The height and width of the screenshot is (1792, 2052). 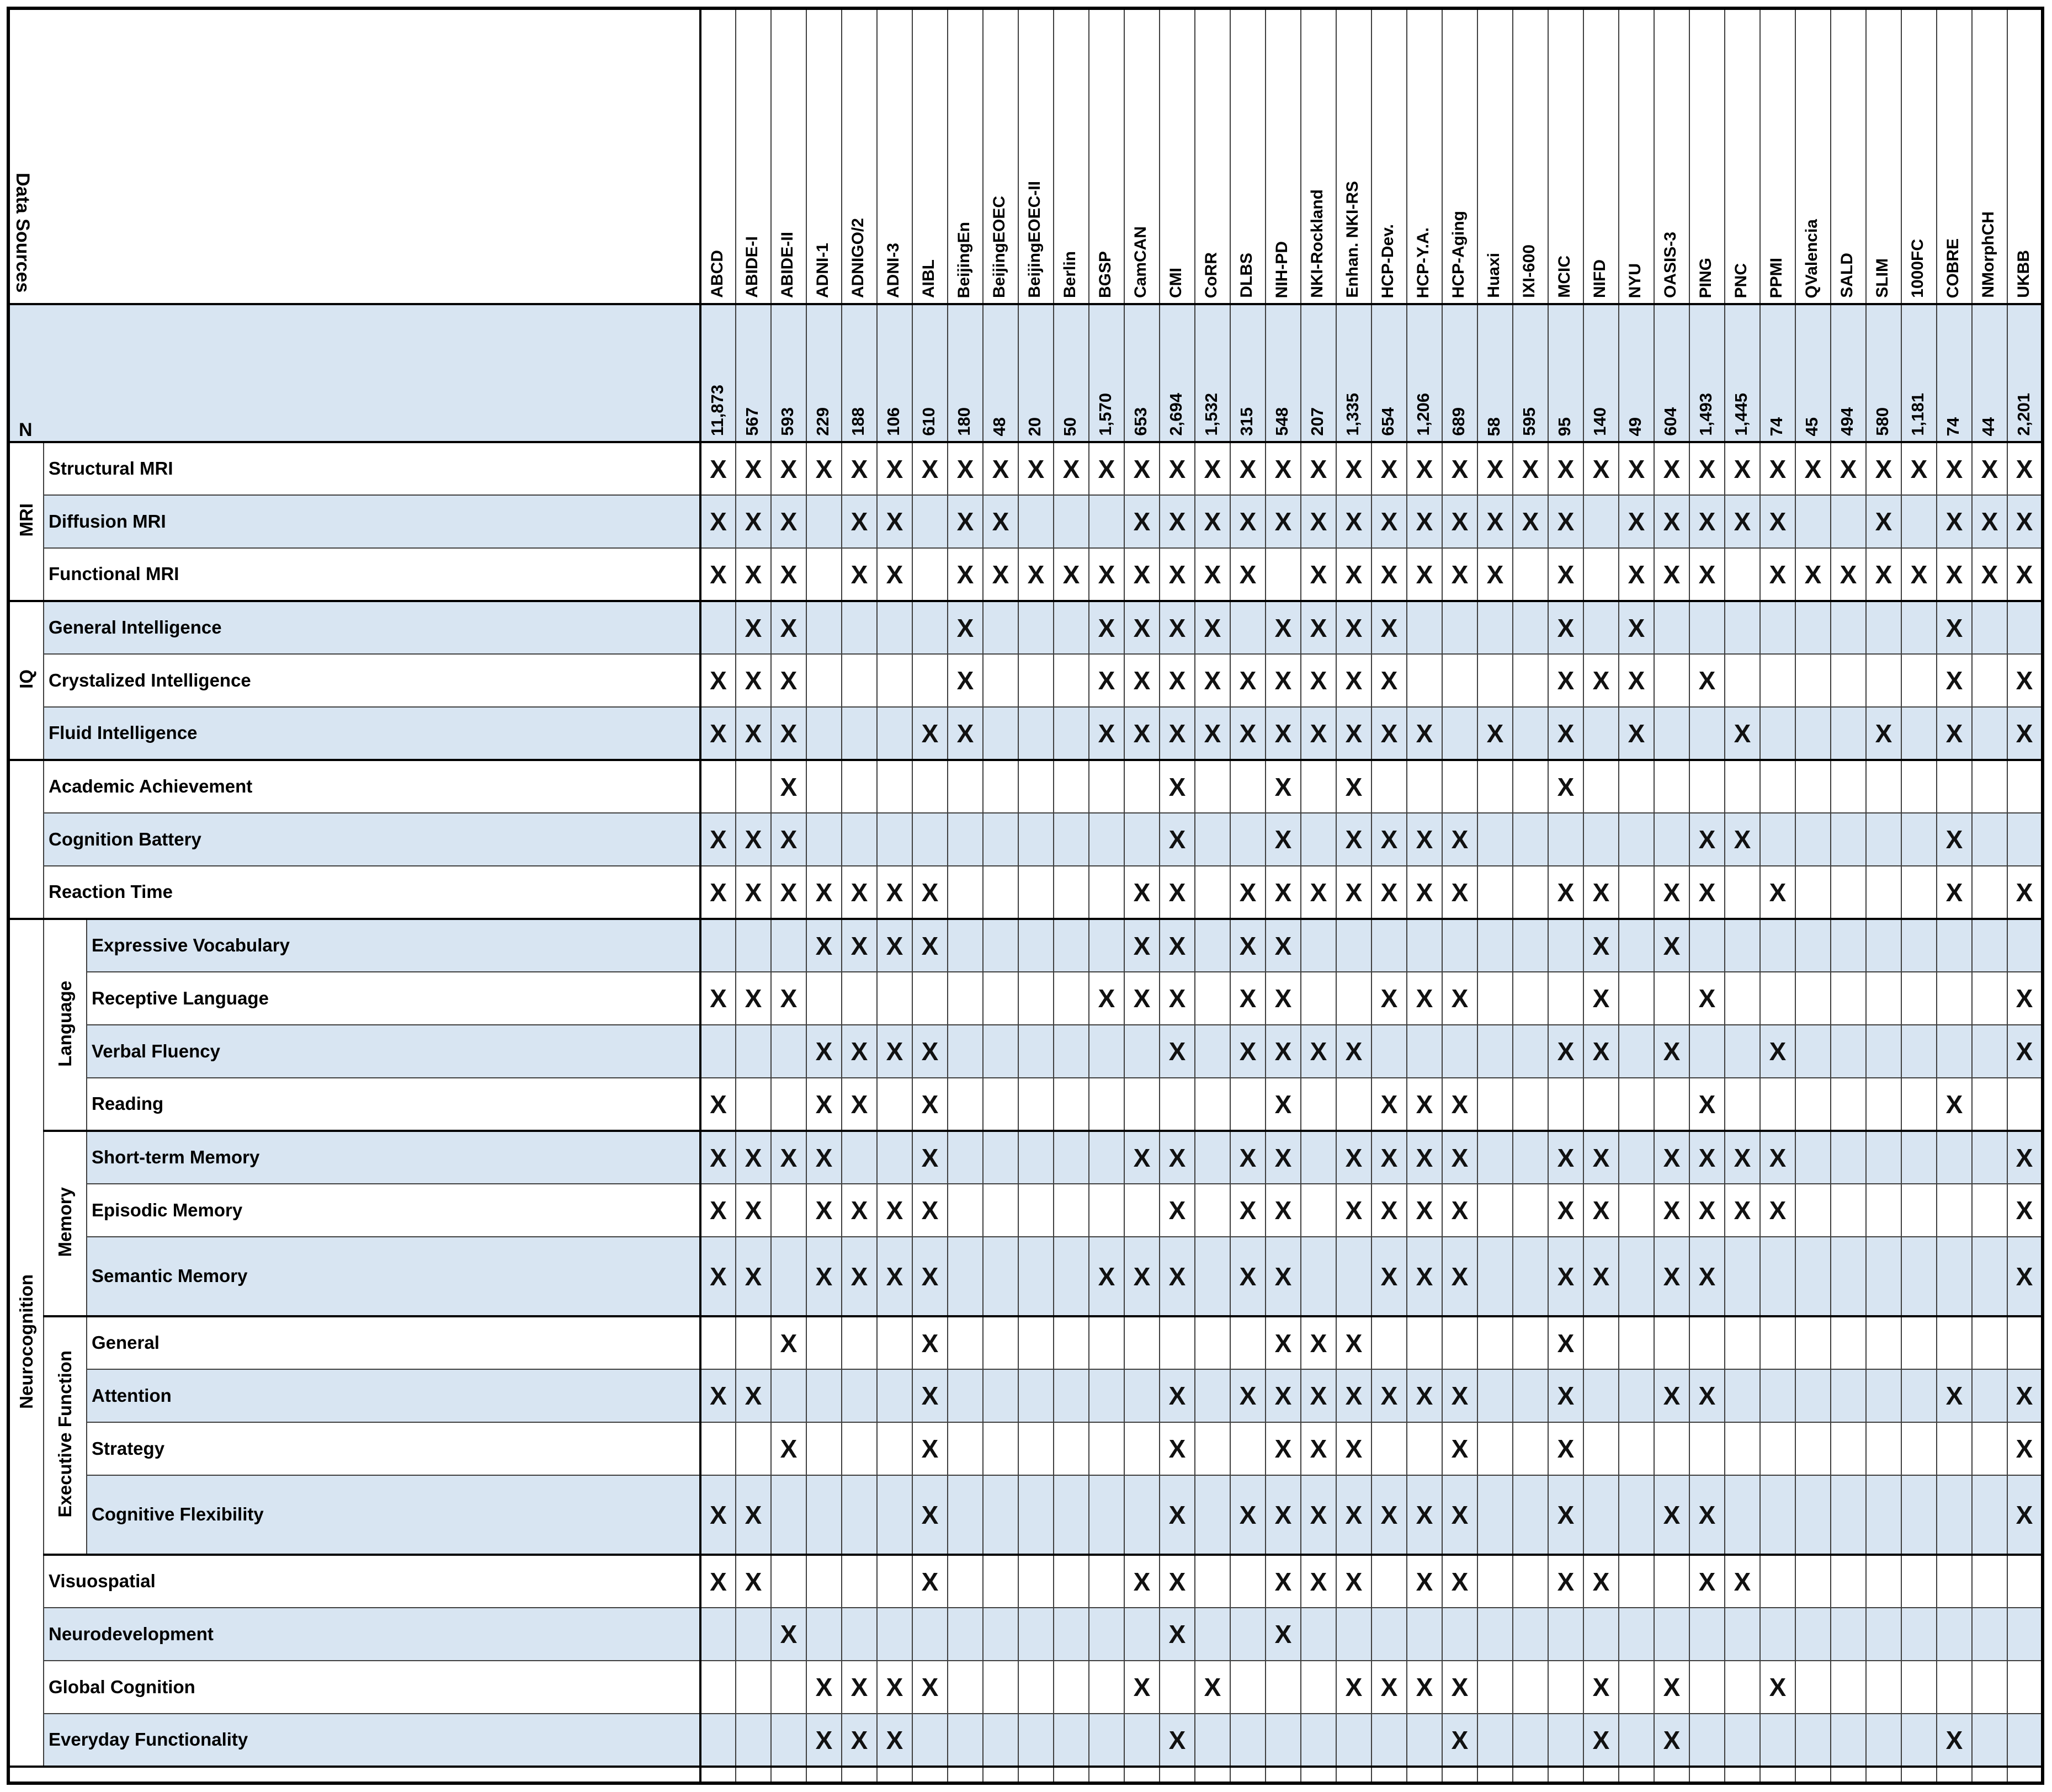 What do you see at coordinates (372, 574) in the screenshot?
I see `row-label: Functional MRI` at bounding box center [372, 574].